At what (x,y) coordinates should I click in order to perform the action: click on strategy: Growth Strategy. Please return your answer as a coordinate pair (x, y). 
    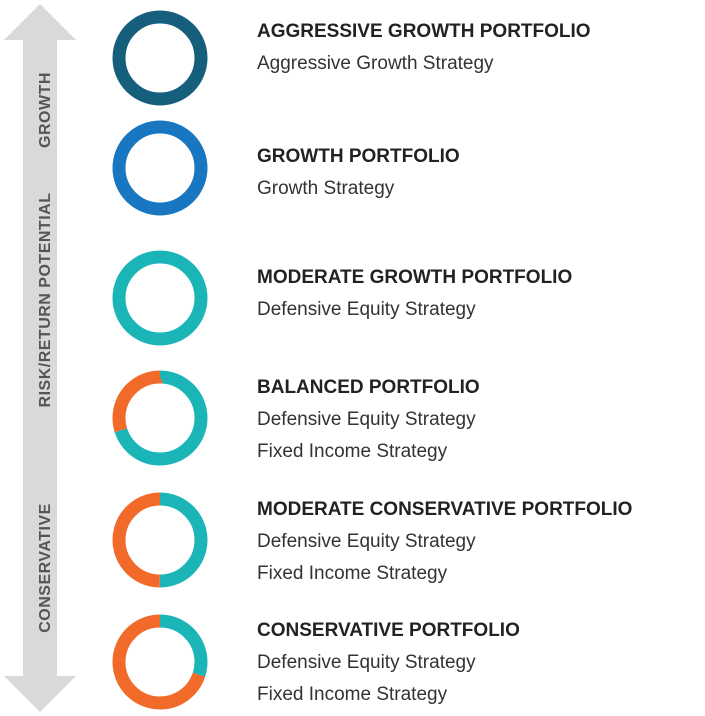
    Looking at the image, I should click on (326, 188).